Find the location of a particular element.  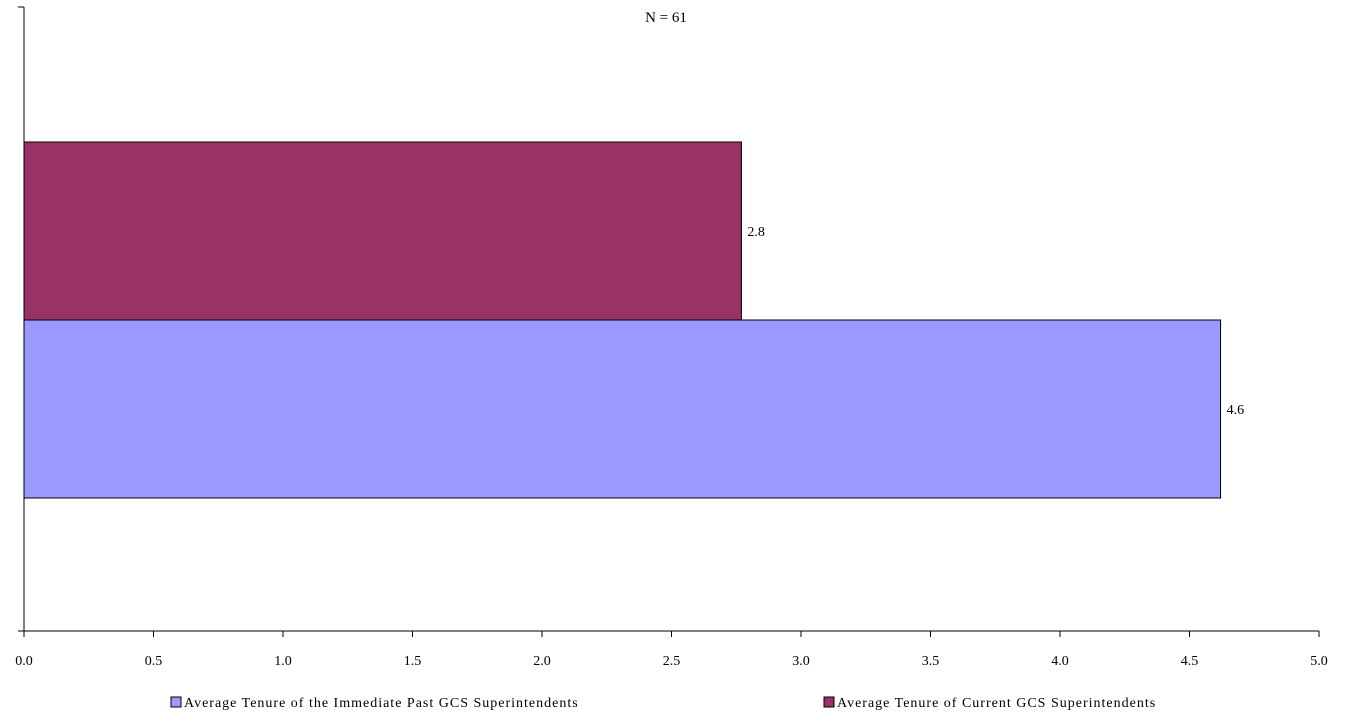

x-tick-label: 2.5 is located at coordinates (672, 661).